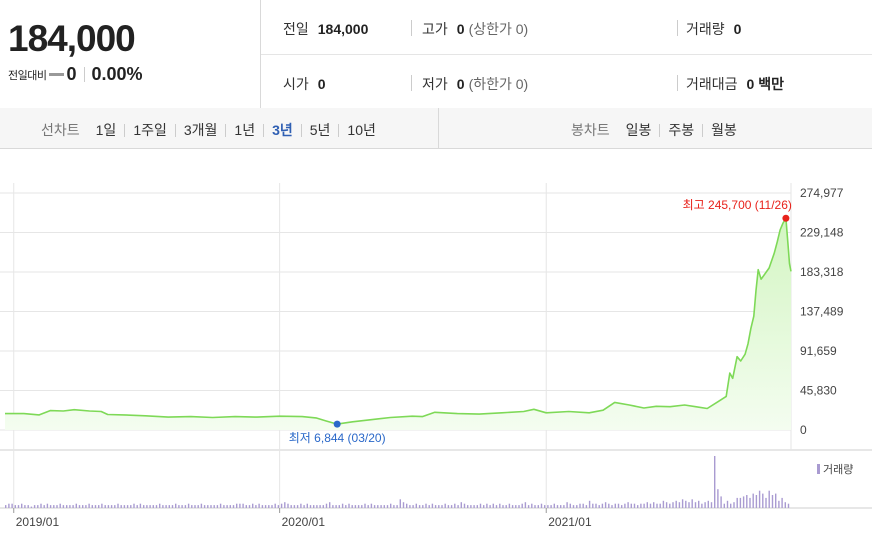  I want to click on y-tick-label: 274,977, so click(822, 193).